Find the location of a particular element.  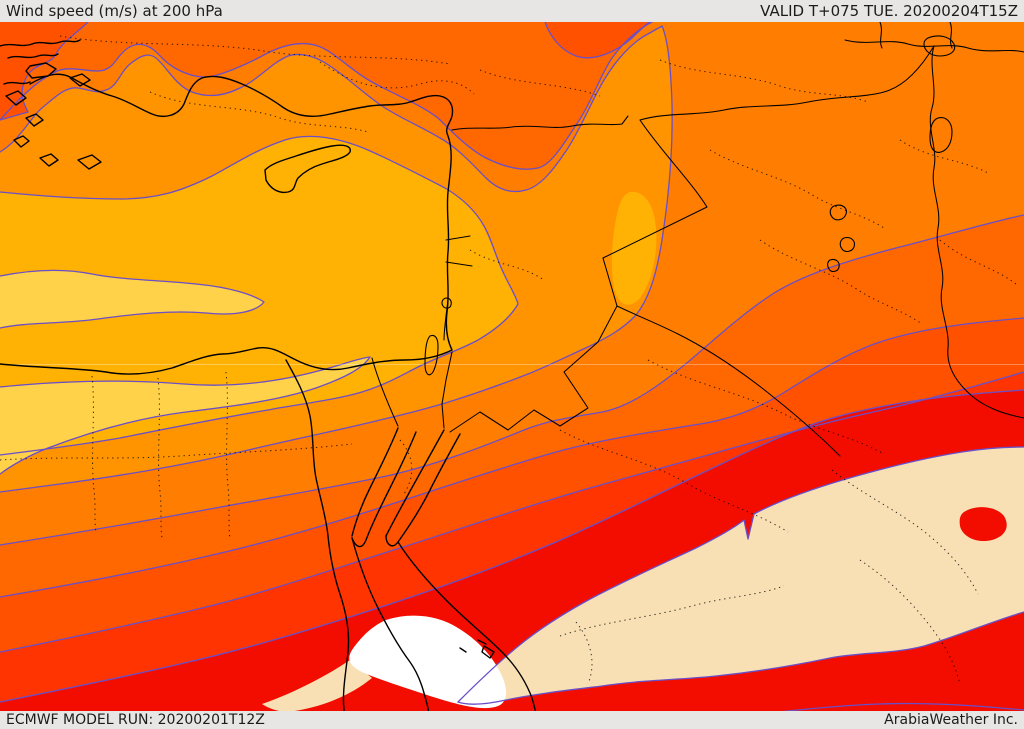

border-turkey-syria is located at coordinates (540, 123).